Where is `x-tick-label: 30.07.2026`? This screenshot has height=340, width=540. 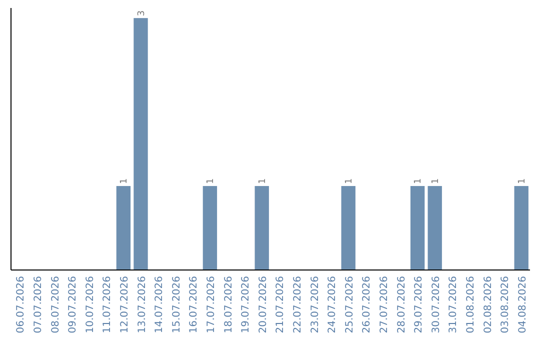 x-tick-label: 30.07.2026 is located at coordinates (436, 305).